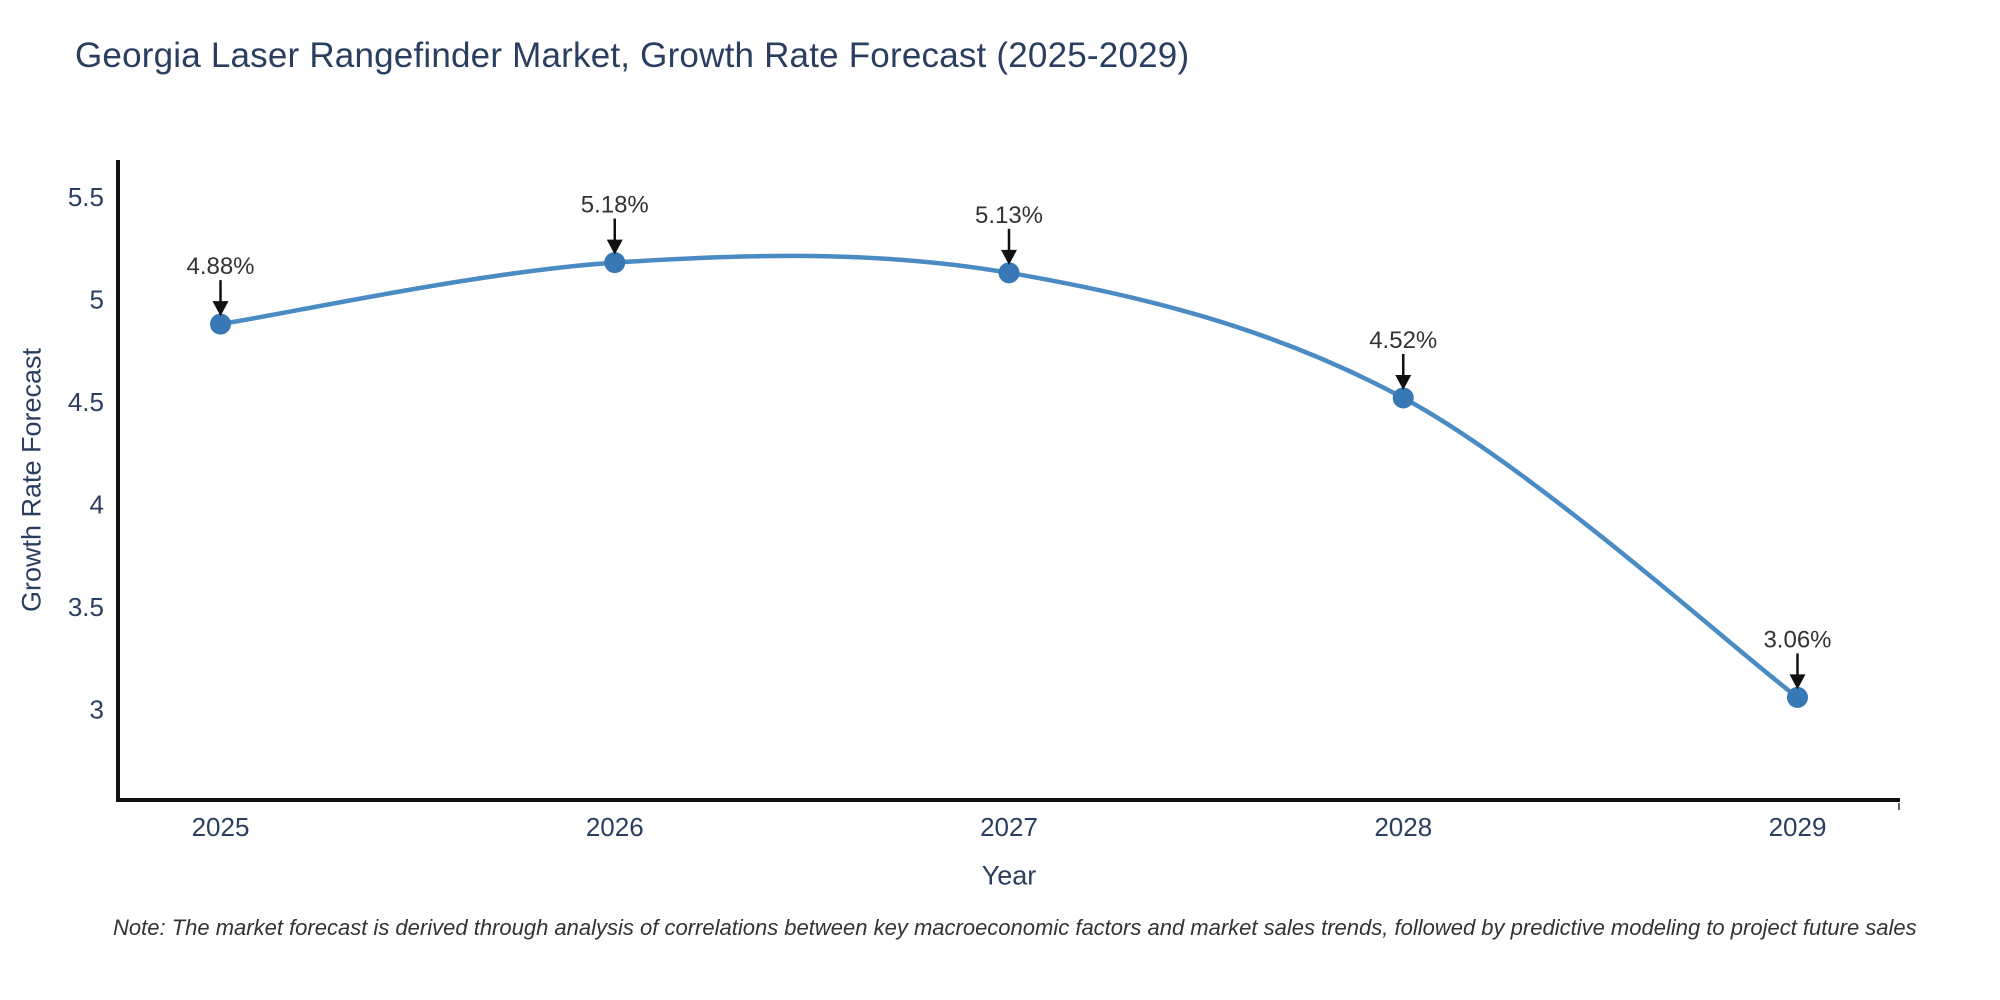 The height and width of the screenshot is (1000, 2000). Describe the element at coordinates (86, 607) in the screenshot. I see `y-tick-label: 3.5` at that location.